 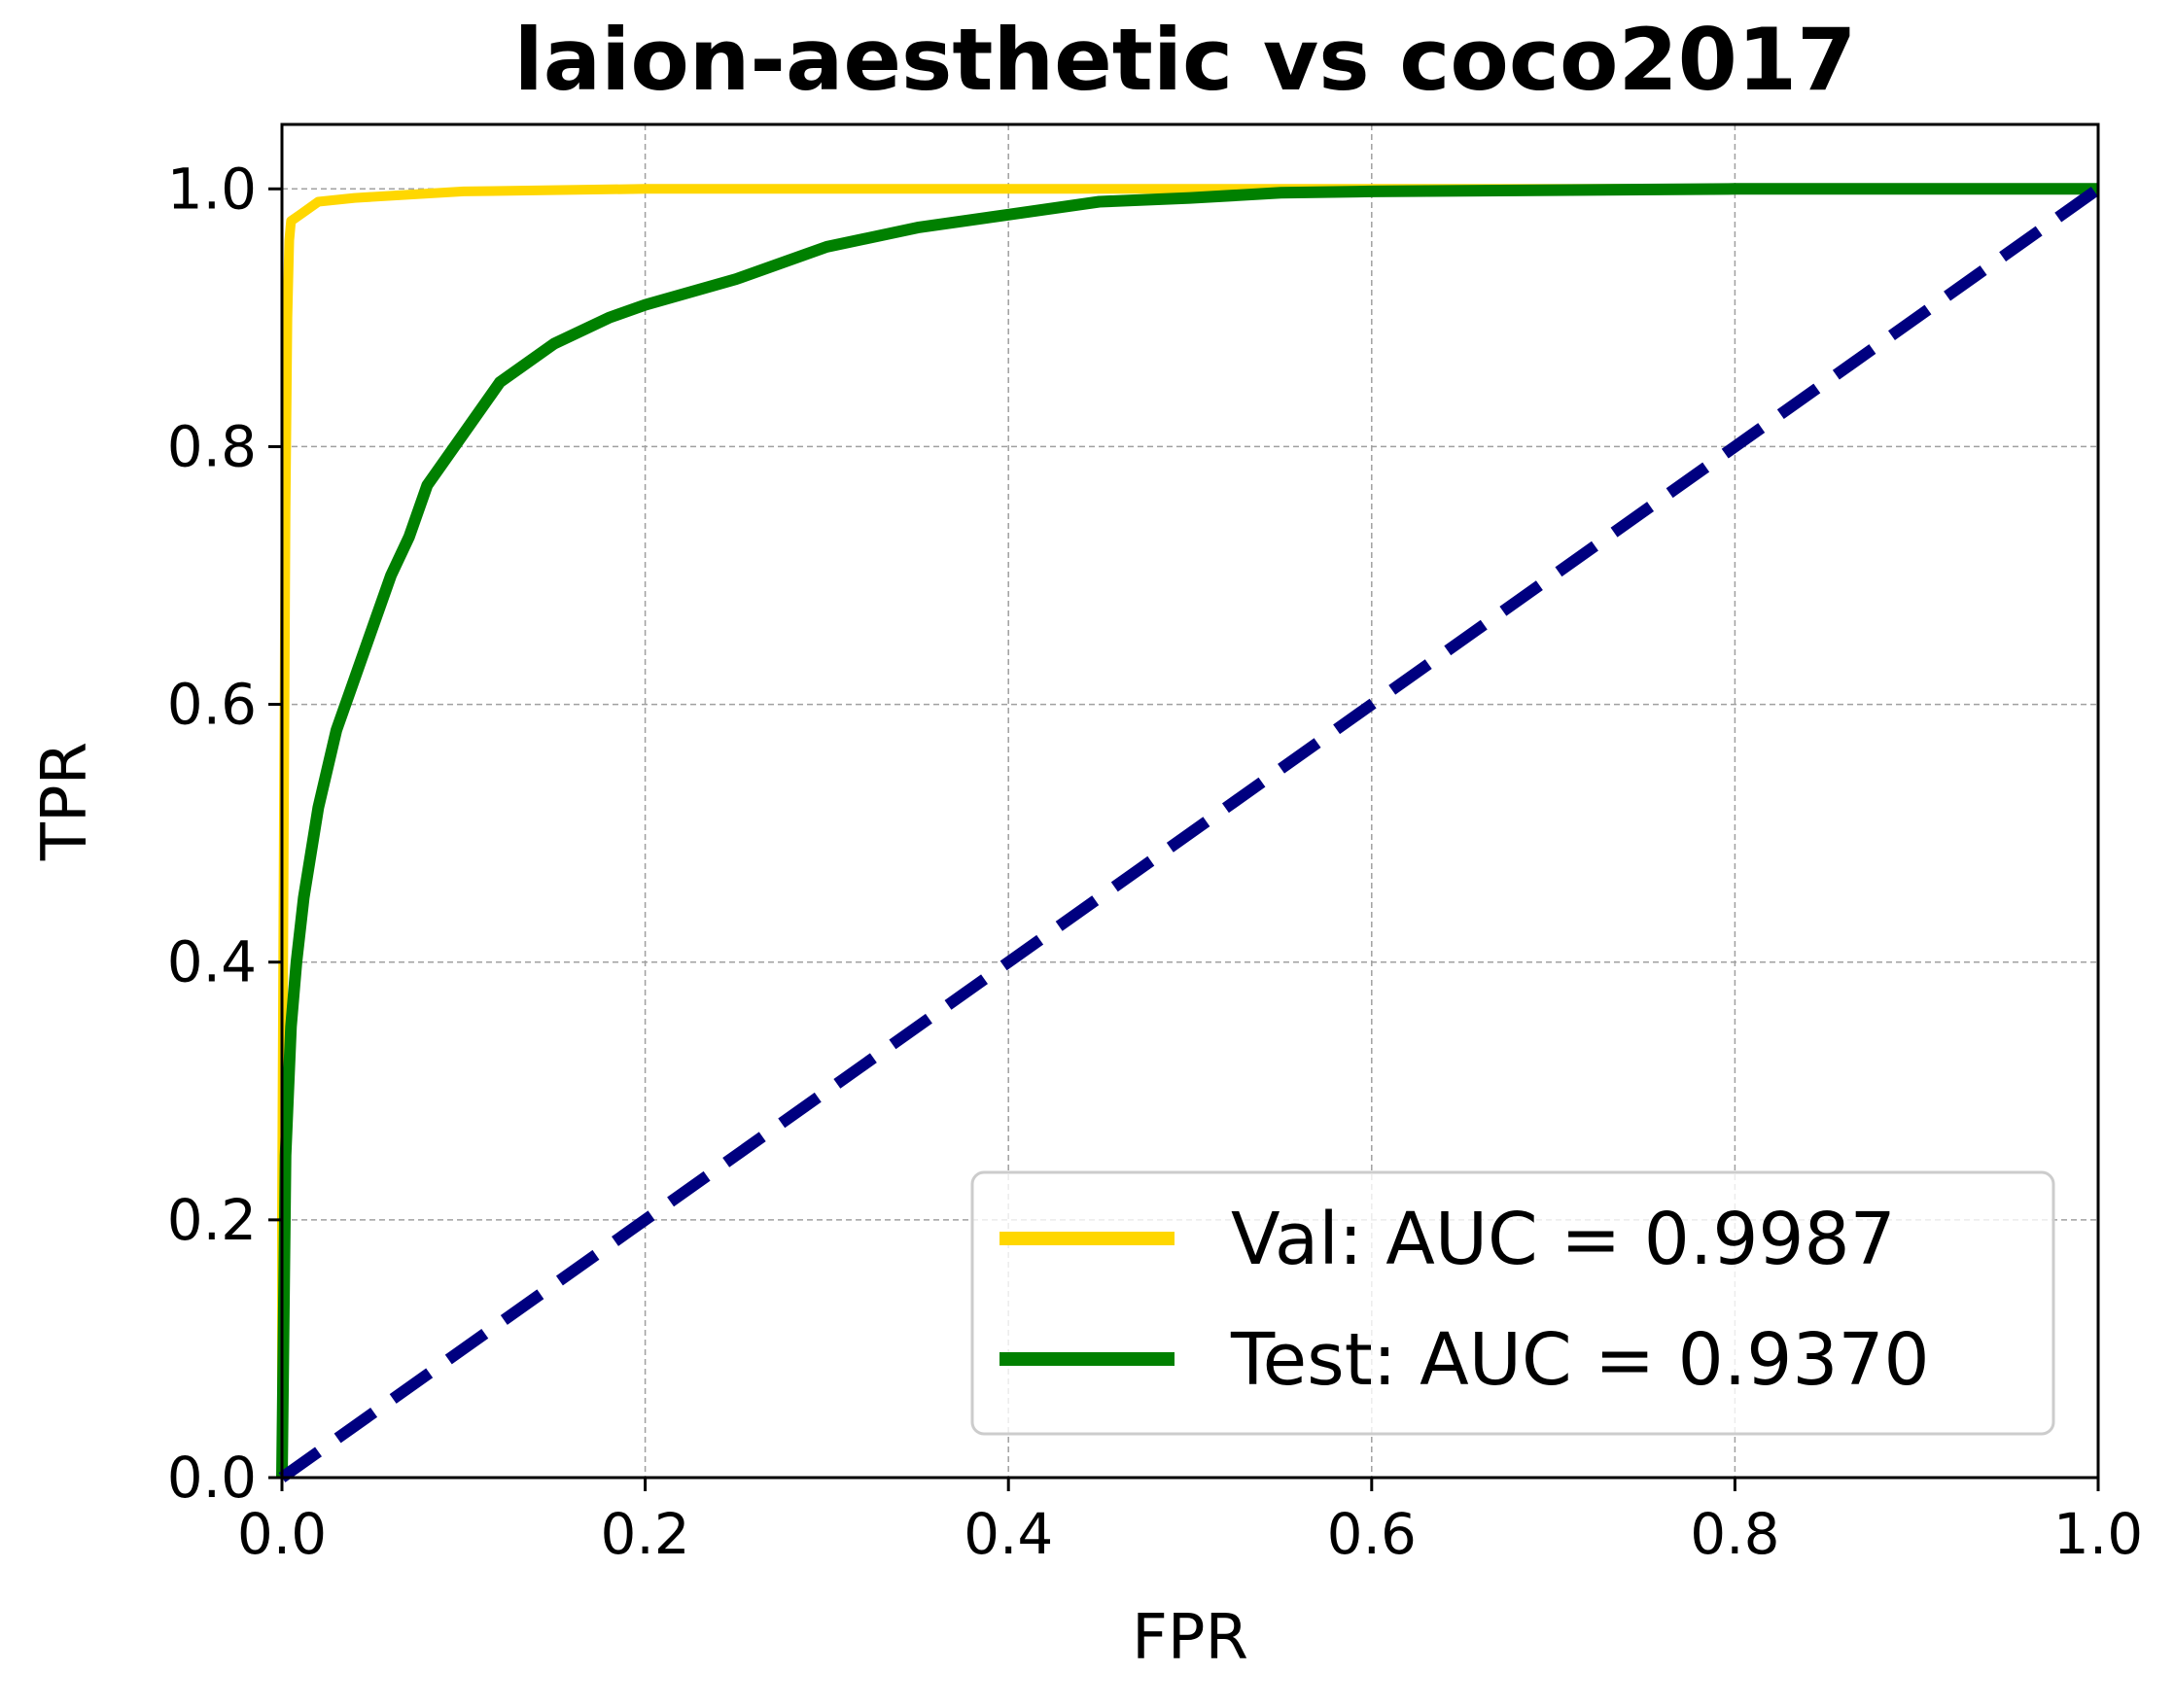 I want to click on y-tick-label: 0.6, so click(x=212, y=705).